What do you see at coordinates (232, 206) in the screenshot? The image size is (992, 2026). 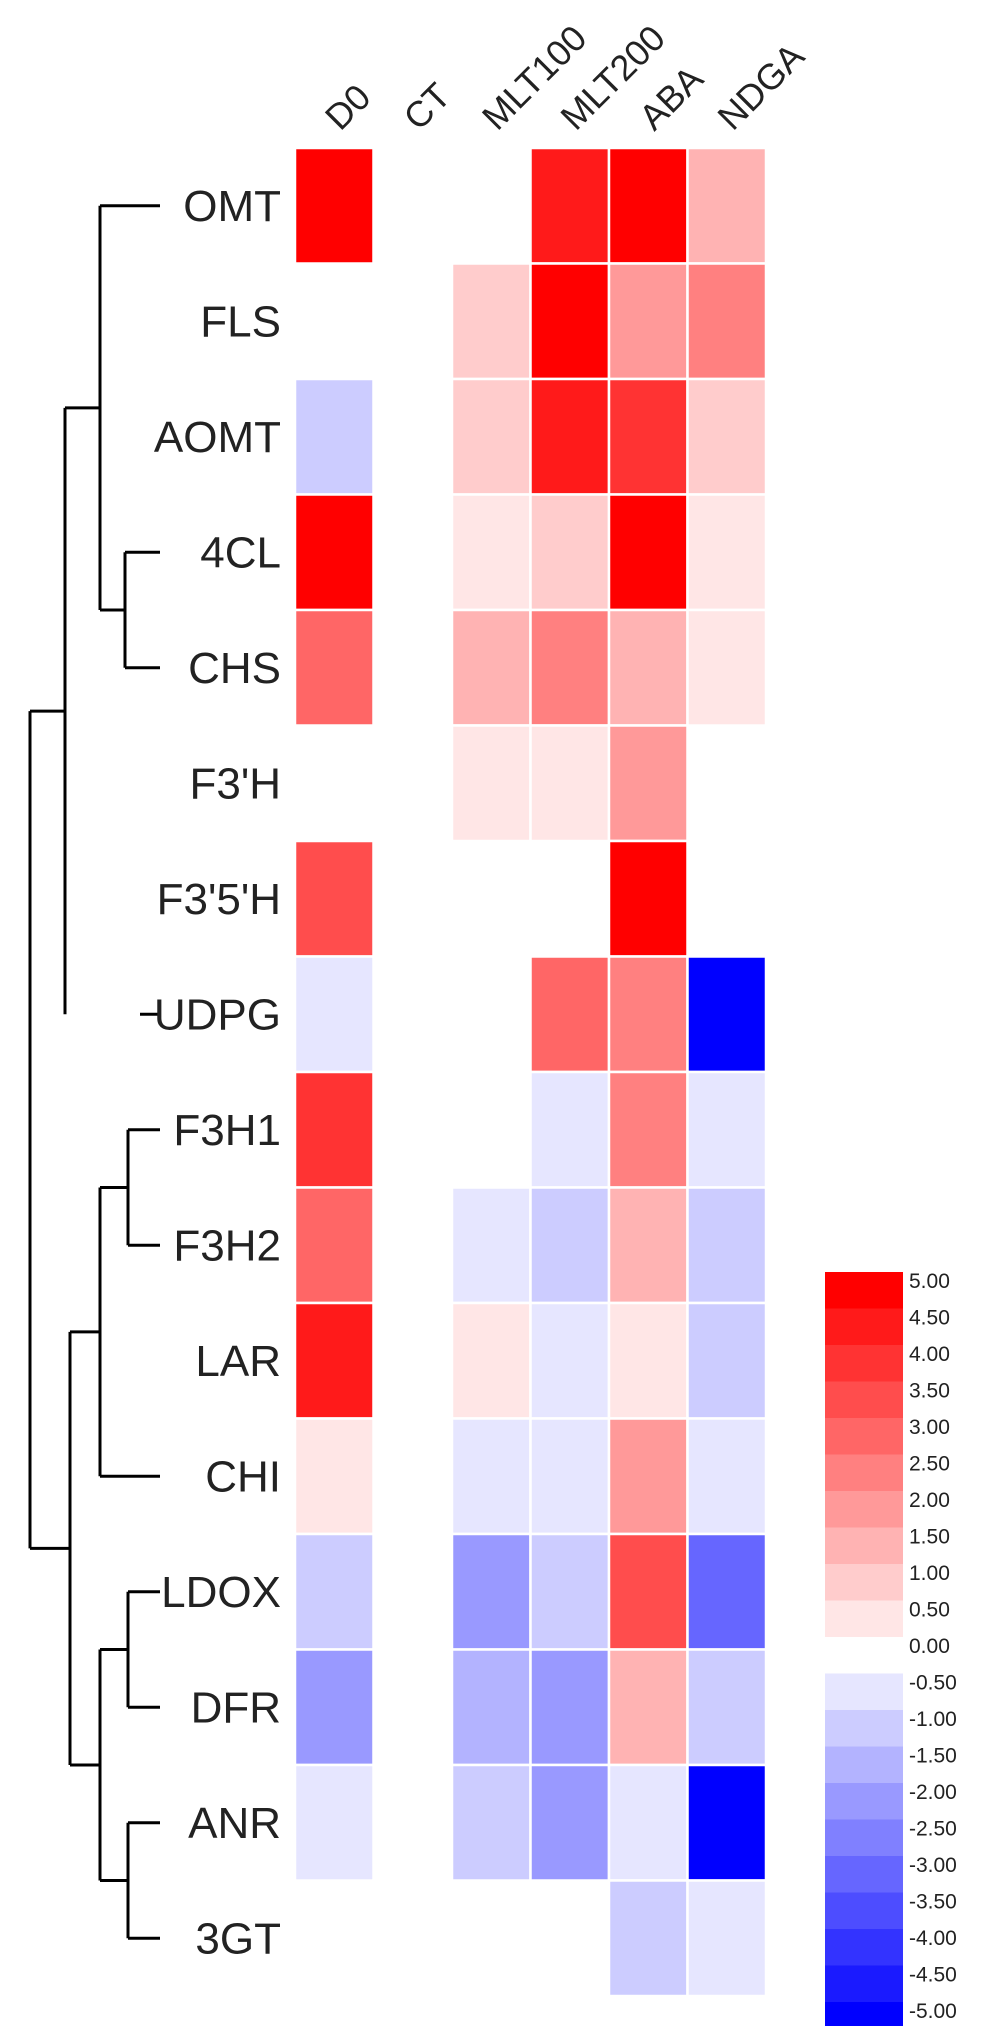 I see `row-label: OMT` at bounding box center [232, 206].